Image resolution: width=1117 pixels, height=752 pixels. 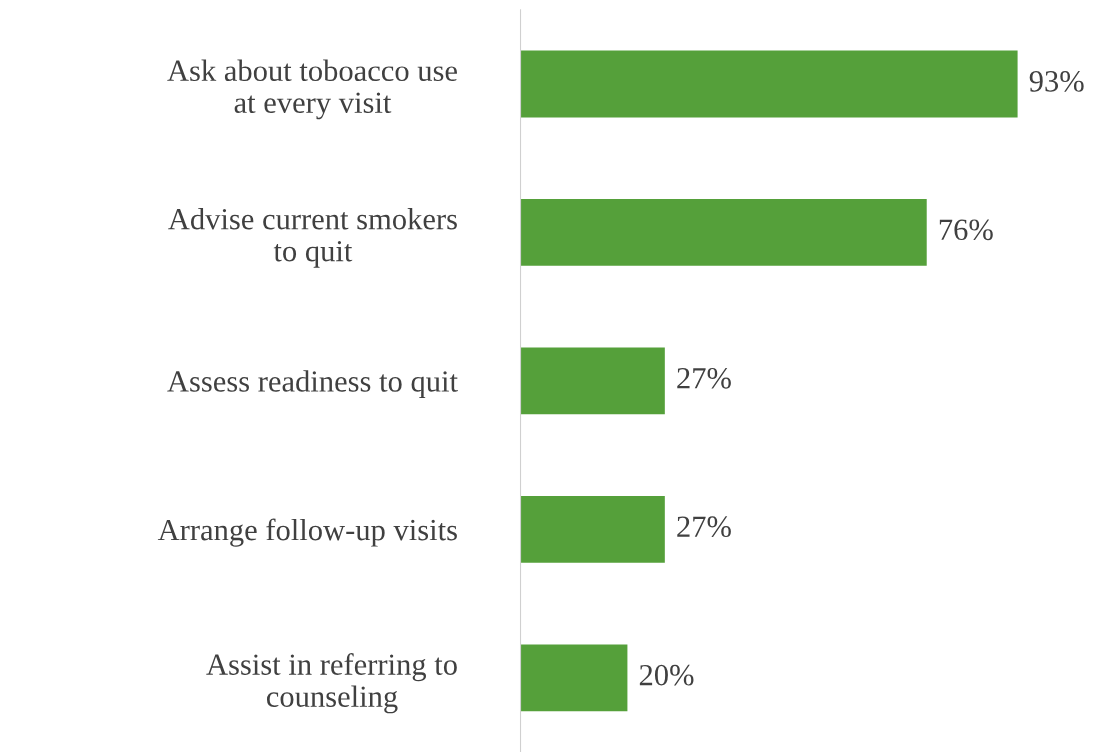 I want to click on y-tick-label: Advise current smokers to quit, so click(x=312, y=237).